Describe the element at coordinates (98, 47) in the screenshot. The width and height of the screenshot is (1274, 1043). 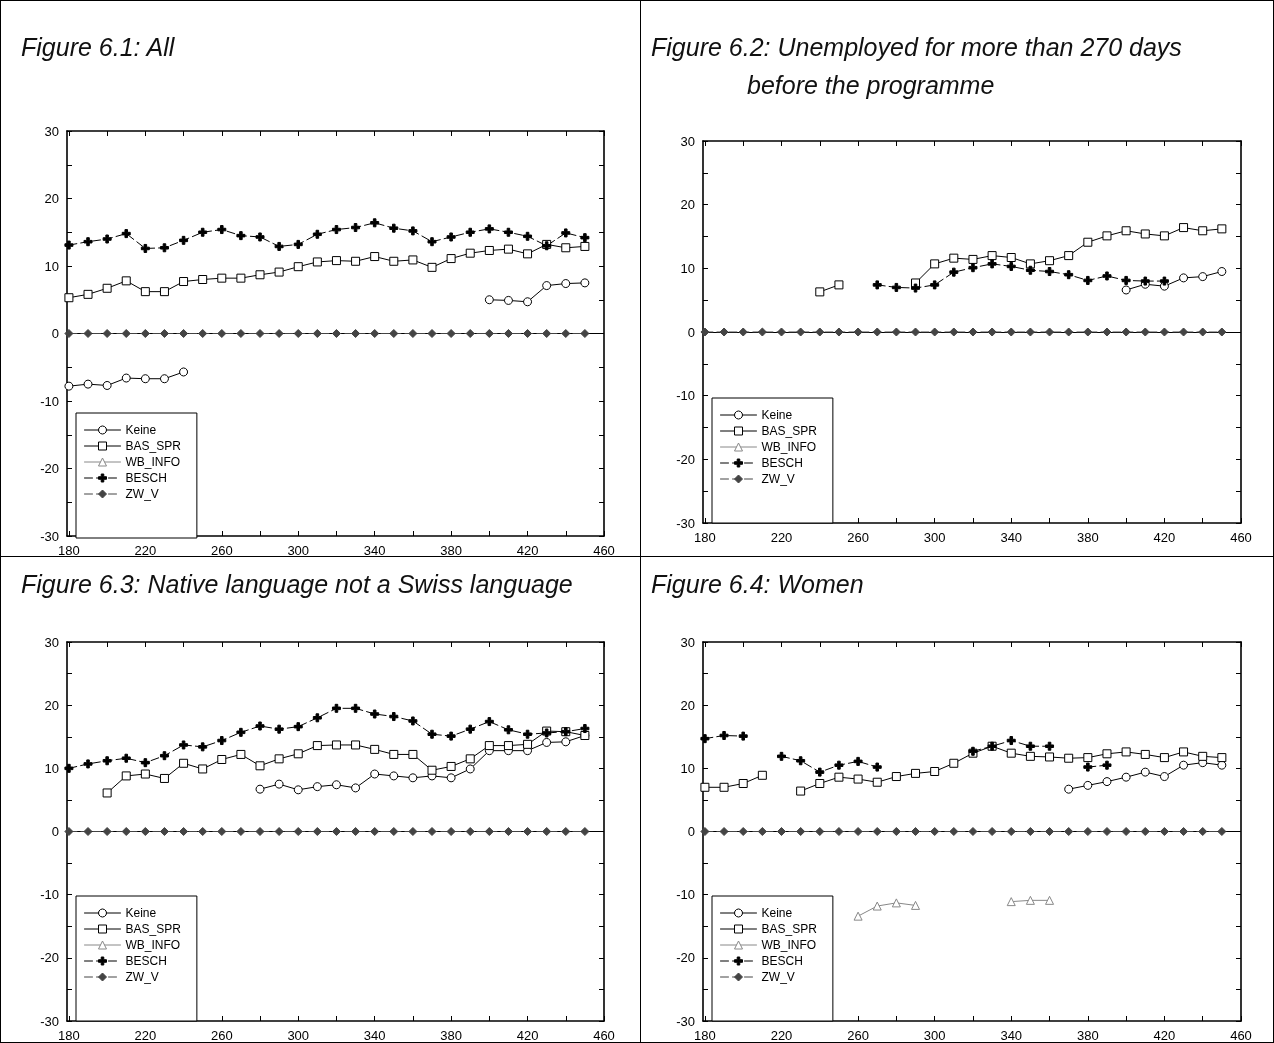
I see `chart-title: Figure 6.1: All` at that location.